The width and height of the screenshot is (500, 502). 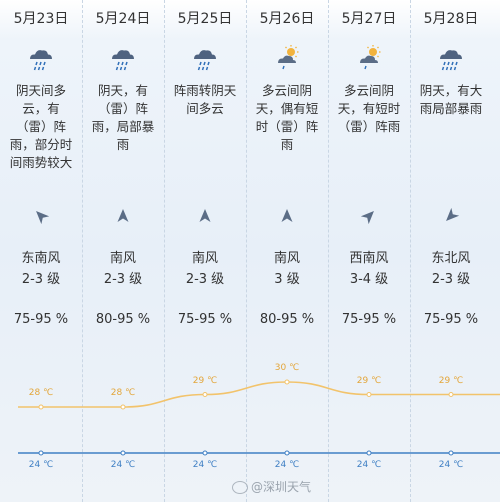 What do you see at coordinates (281, 487) in the screenshot?
I see `watermark-text: @深圳天气` at bounding box center [281, 487].